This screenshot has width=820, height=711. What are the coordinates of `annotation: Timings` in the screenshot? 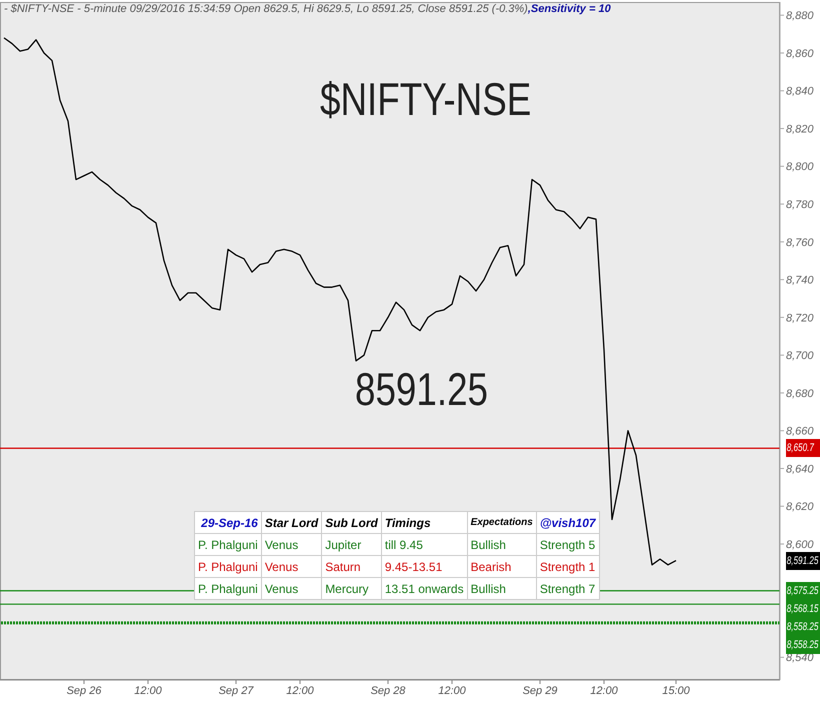 It's located at (424, 523).